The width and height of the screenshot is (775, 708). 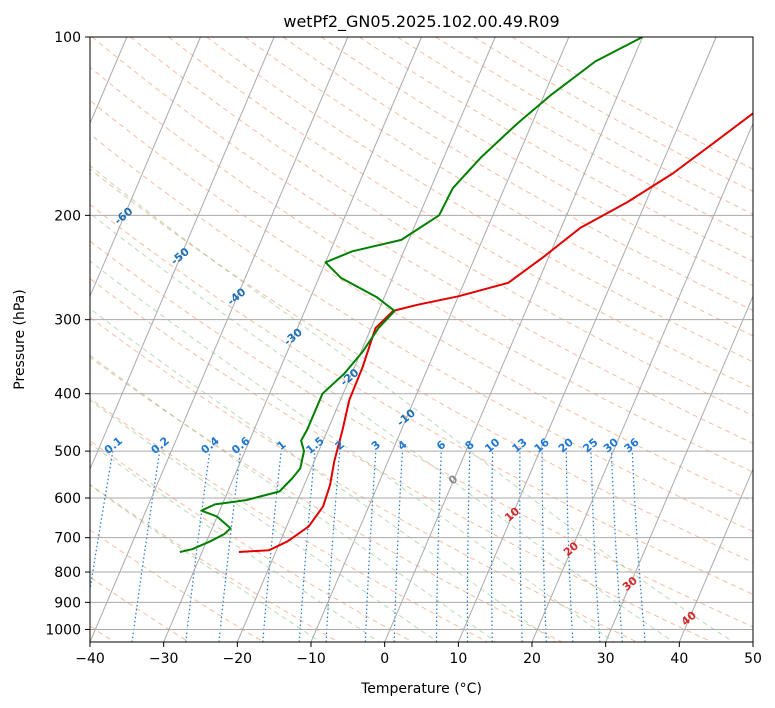 What do you see at coordinates (67, 321) in the screenshot?
I see `y-tick-label: 300` at bounding box center [67, 321].